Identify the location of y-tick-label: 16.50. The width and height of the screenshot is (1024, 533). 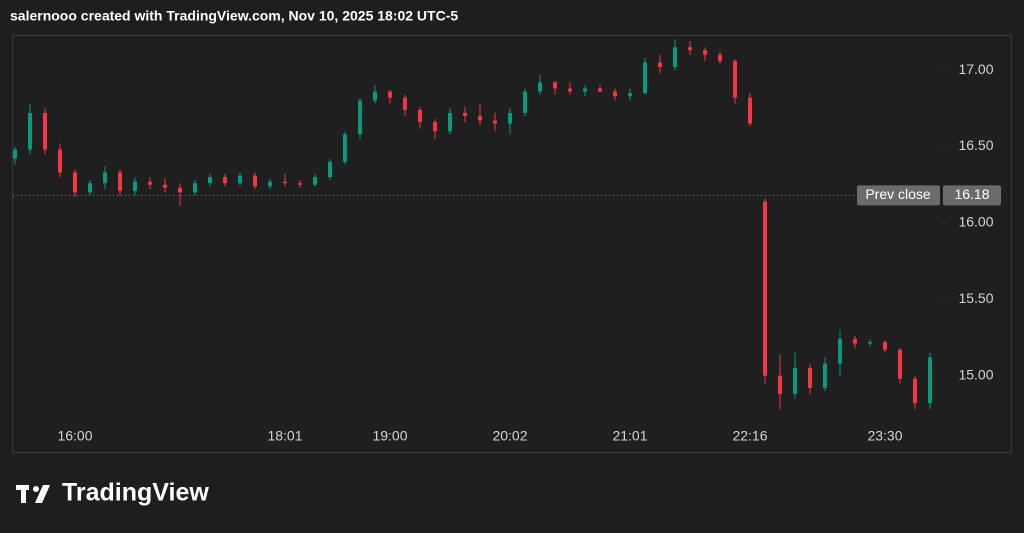
(975, 145).